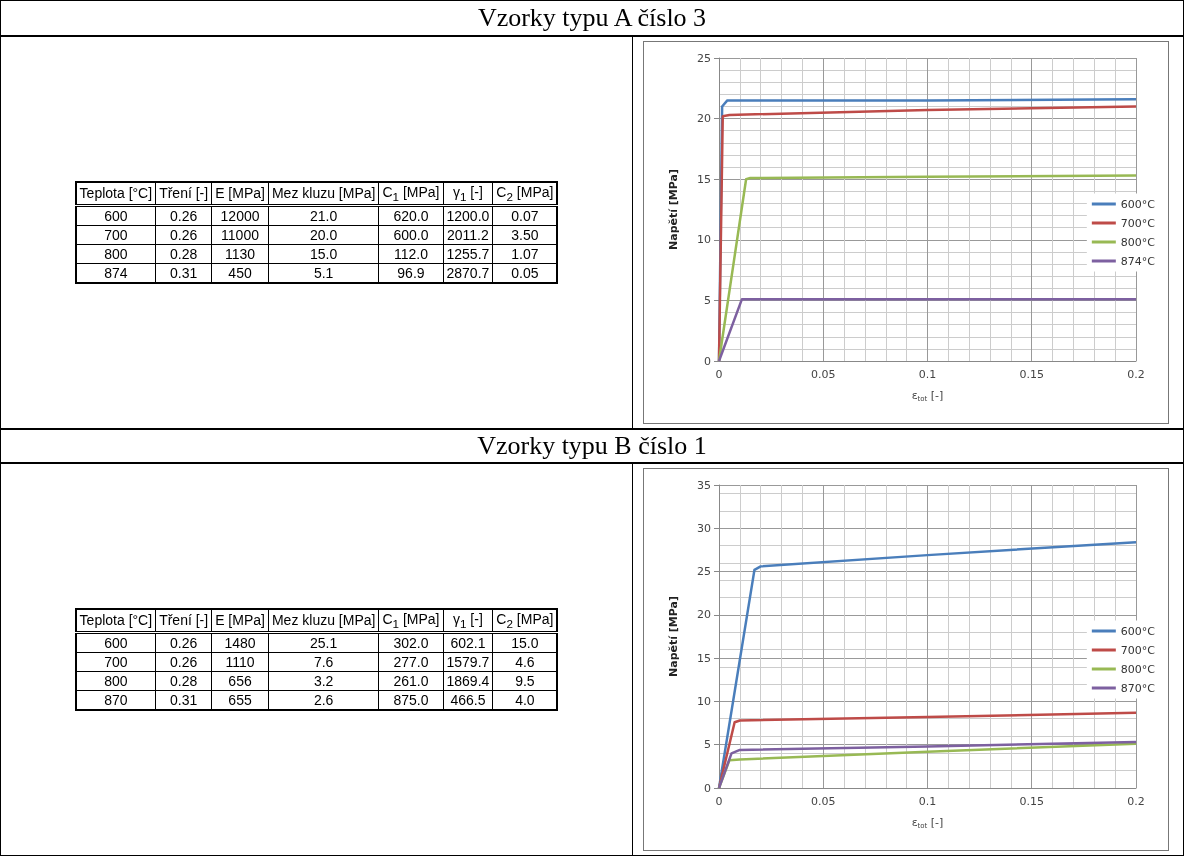  What do you see at coordinates (525, 680) in the screenshot?
I see `text: 9.5` at bounding box center [525, 680].